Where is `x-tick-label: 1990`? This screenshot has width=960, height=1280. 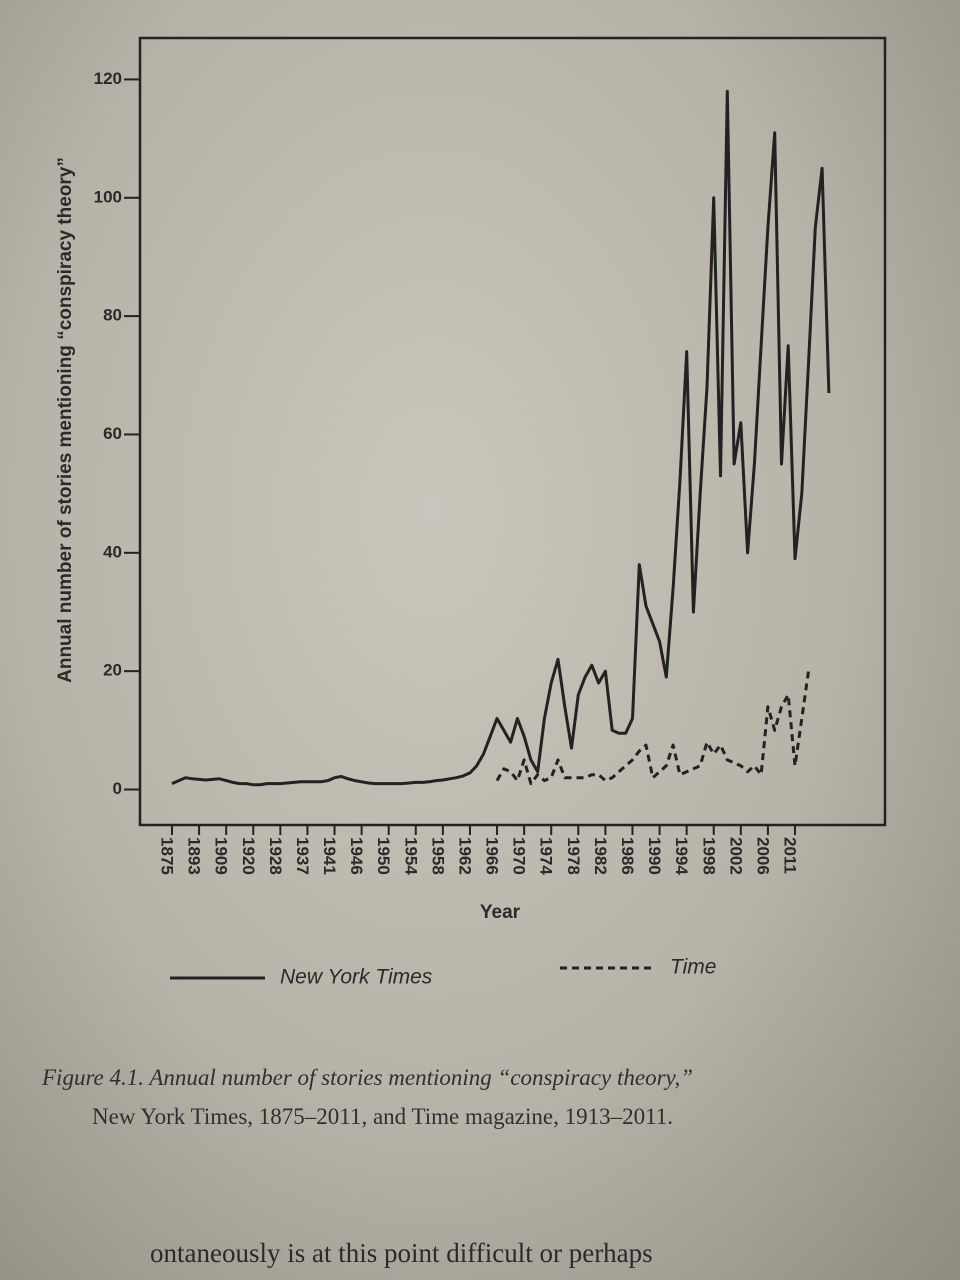
x-tick-label: 1990 is located at coordinates (654, 856).